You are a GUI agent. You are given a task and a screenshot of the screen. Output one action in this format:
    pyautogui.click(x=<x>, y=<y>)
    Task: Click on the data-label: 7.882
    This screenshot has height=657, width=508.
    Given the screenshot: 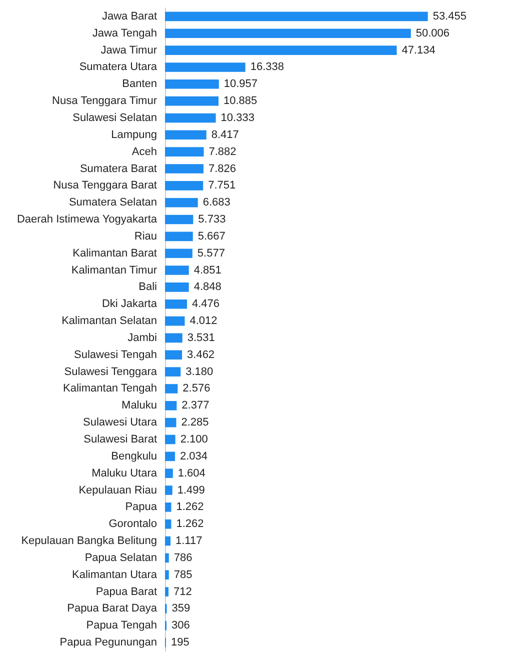 What is the action you would take?
    pyautogui.click(x=222, y=152)
    